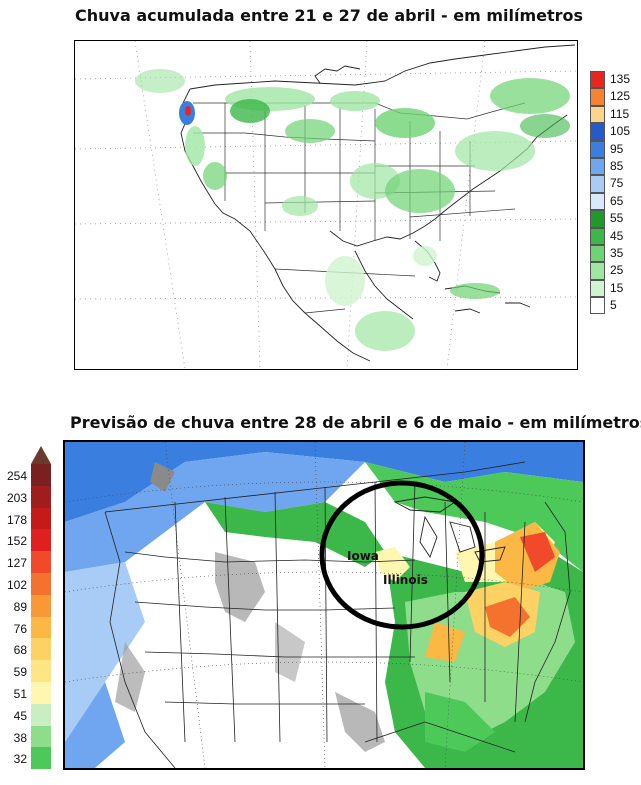  I want to click on map2-legend: 254 203 178 152 127 102 89 76 68 59 51 45 38 32, so click(30, 608).